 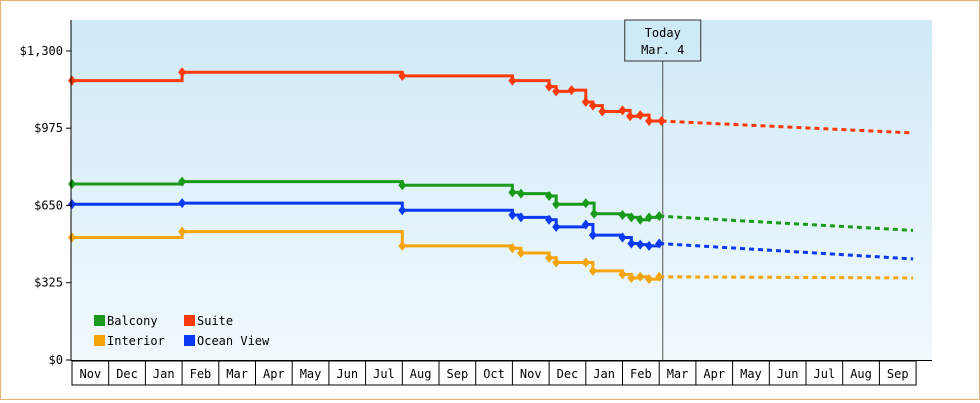 I want to click on x-axis-box, so click(x=494, y=373).